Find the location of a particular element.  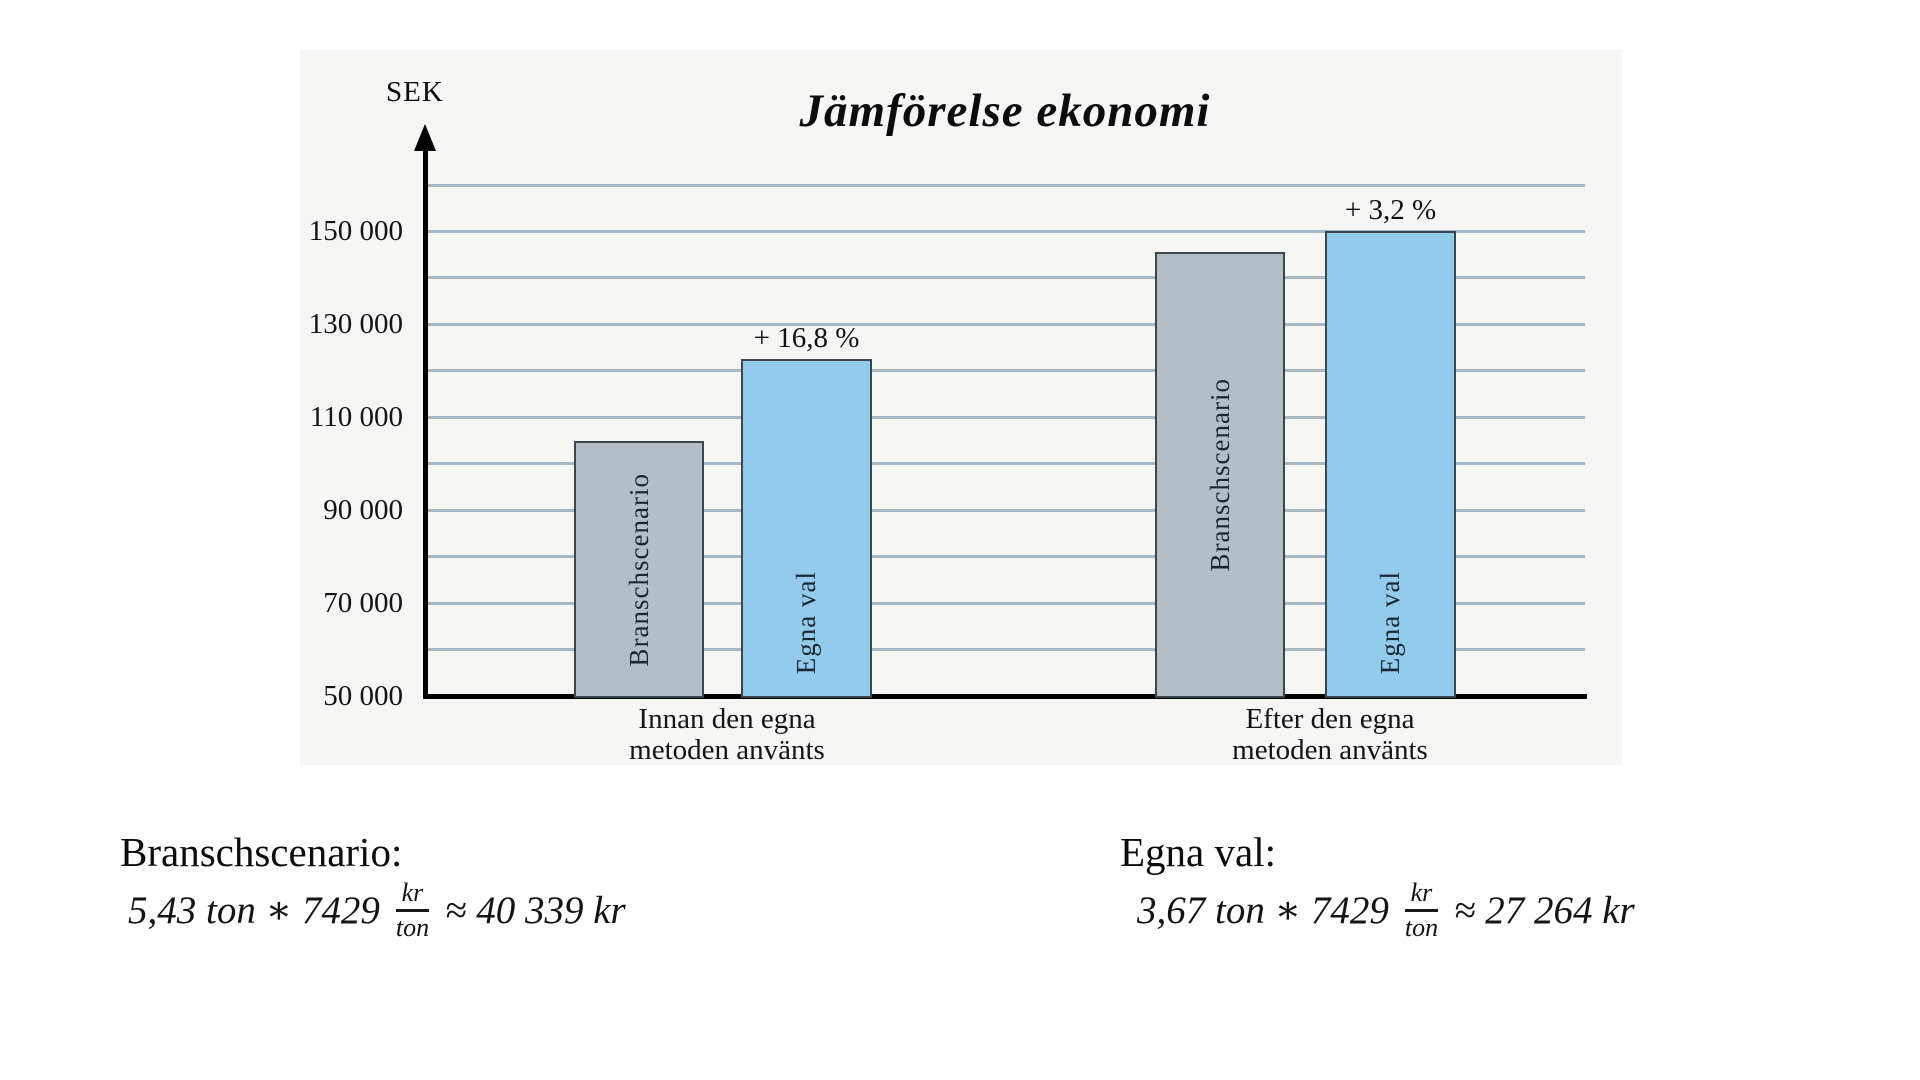

bar-branschscenario-group1: Branschscenario is located at coordinates (639, 569).